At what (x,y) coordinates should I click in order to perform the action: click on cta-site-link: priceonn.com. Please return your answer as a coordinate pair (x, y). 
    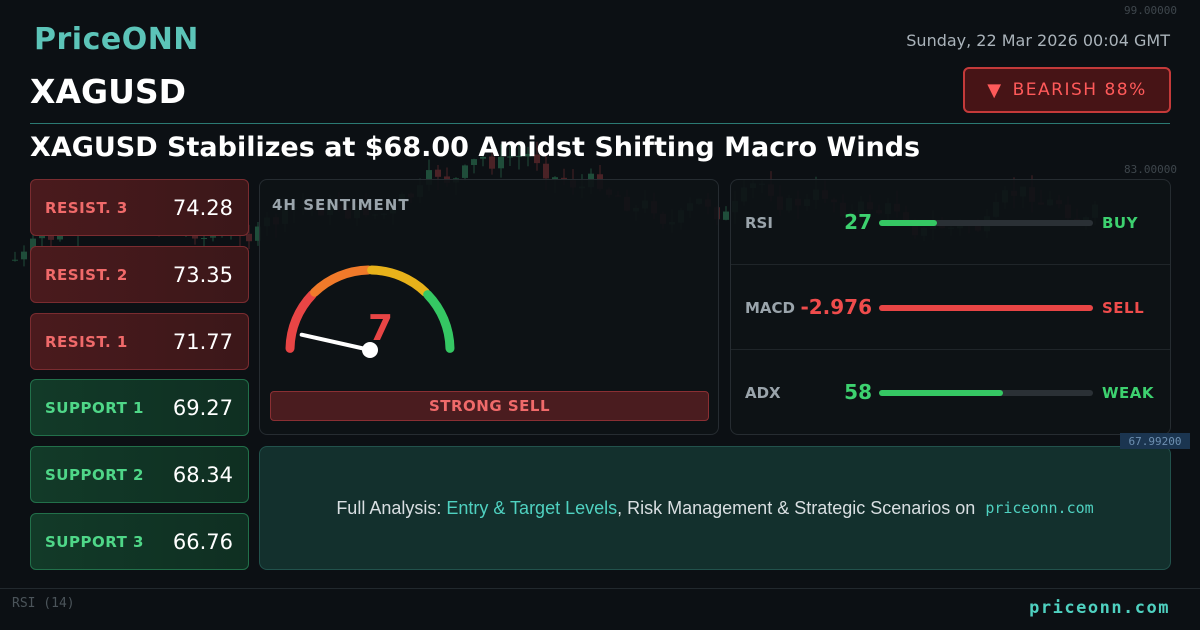
    Looking at the image, I should click on (1039, 508).